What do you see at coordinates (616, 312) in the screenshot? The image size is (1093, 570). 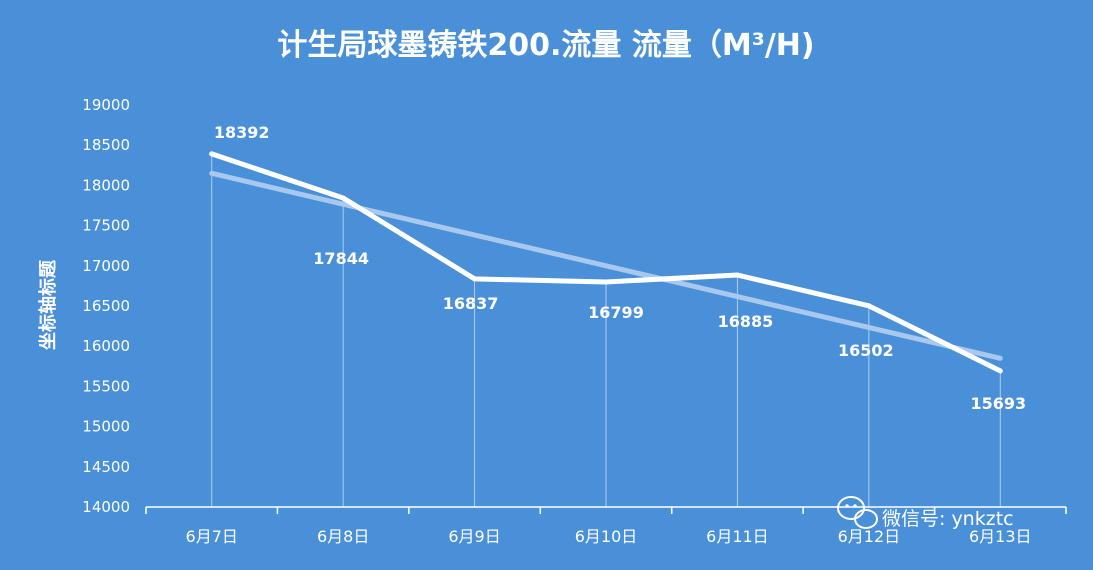 I see `data-label: 16799` at bounding box center [616, 312].